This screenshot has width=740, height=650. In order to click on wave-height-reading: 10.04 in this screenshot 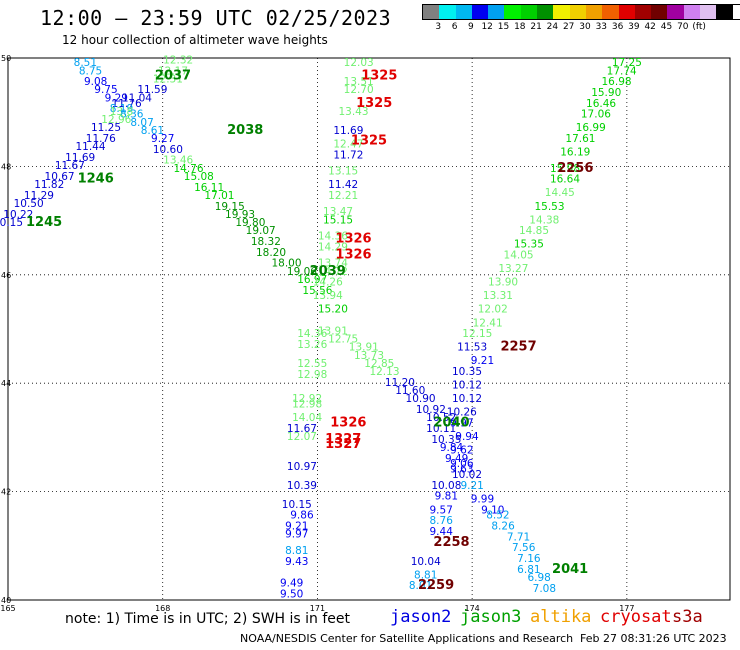, I will do `click(426, 562)`.